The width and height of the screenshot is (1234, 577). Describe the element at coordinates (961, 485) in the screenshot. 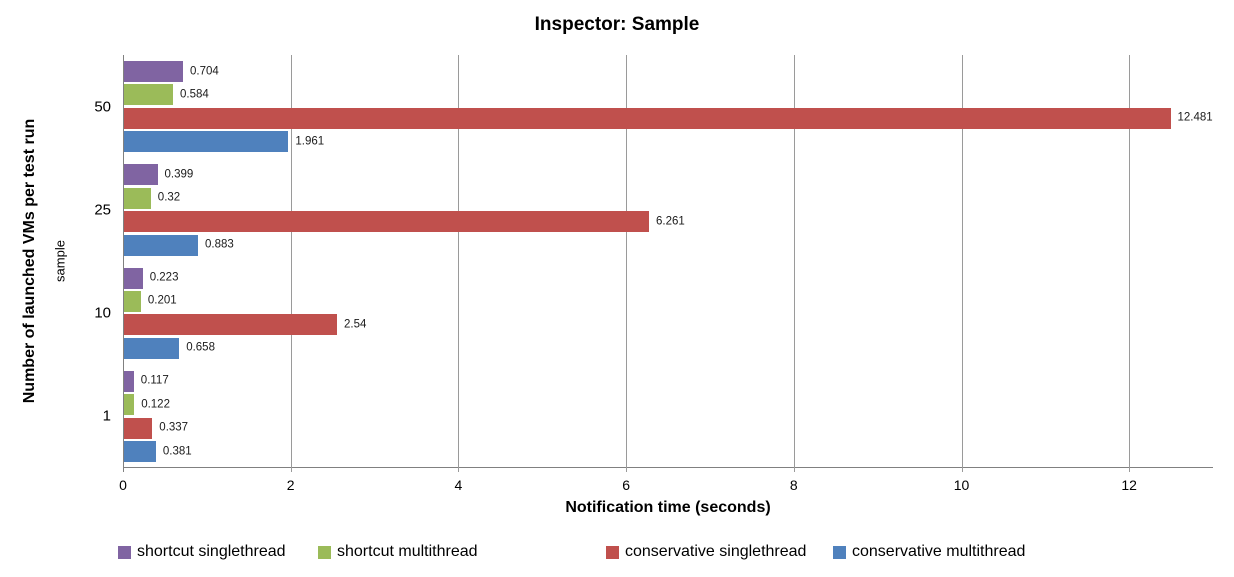

I see `x-tick-label: 10` at that location.